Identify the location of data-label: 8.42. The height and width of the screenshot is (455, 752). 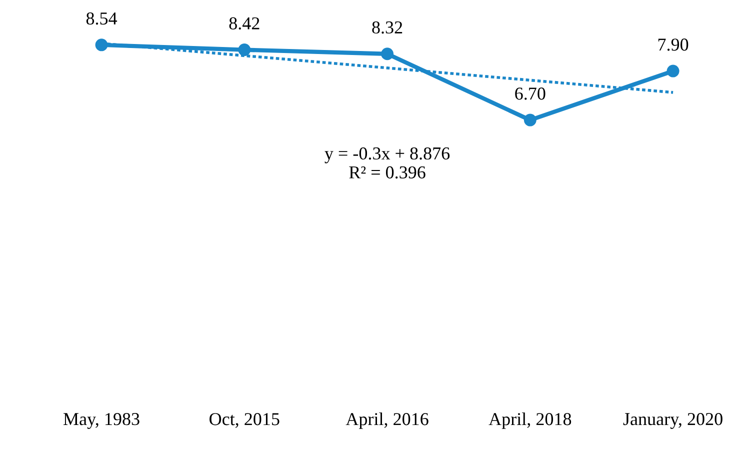
(244, 23).